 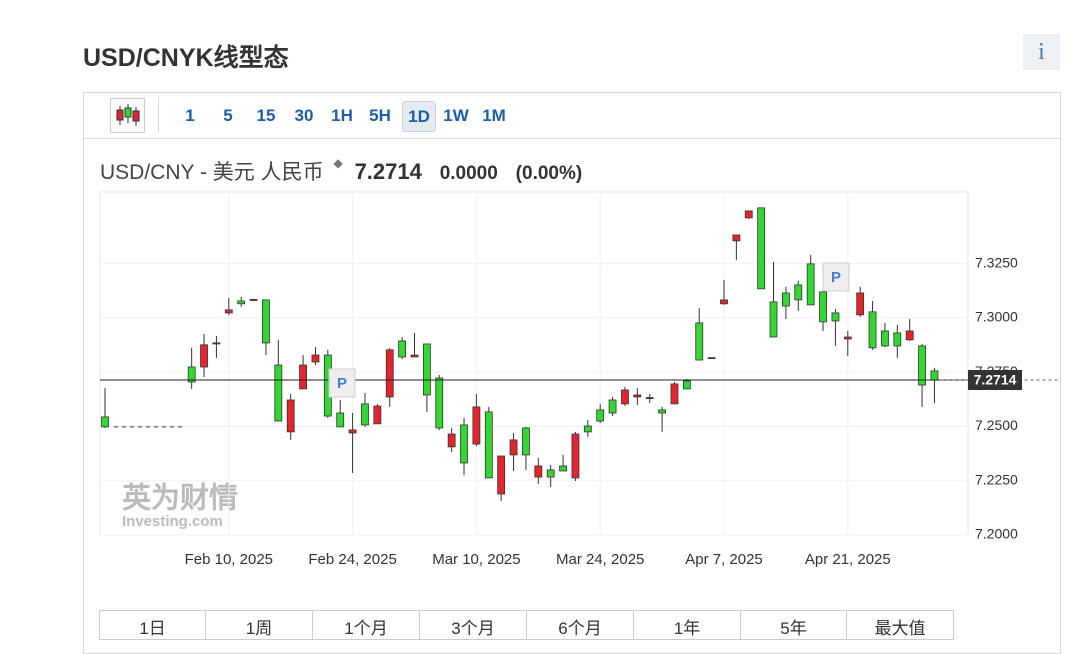 What do you see at coordinates (152, 625) in the screenshot?
I see `range-tab: 1日` at bounding box center [152, 625].